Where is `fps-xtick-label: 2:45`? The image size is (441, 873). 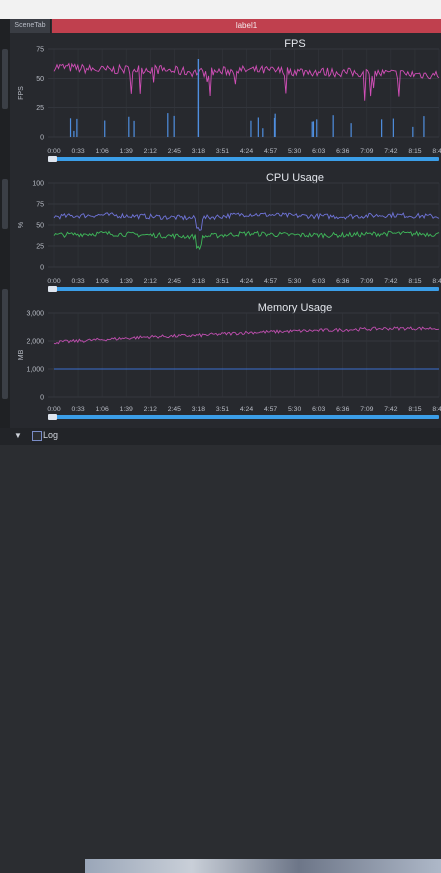
fps-xtick-label: 2:45 is located at coordinates (174, 151).